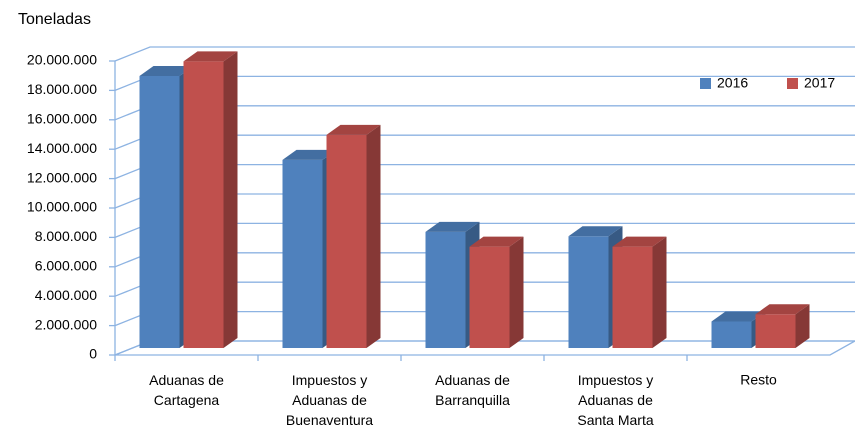 This screenshot has height=429, width=855. What do you see at coordinates (66, 295) in the screenshot?
I see `y-tick-label: 4.000.000` at bounding box center [66, 295].